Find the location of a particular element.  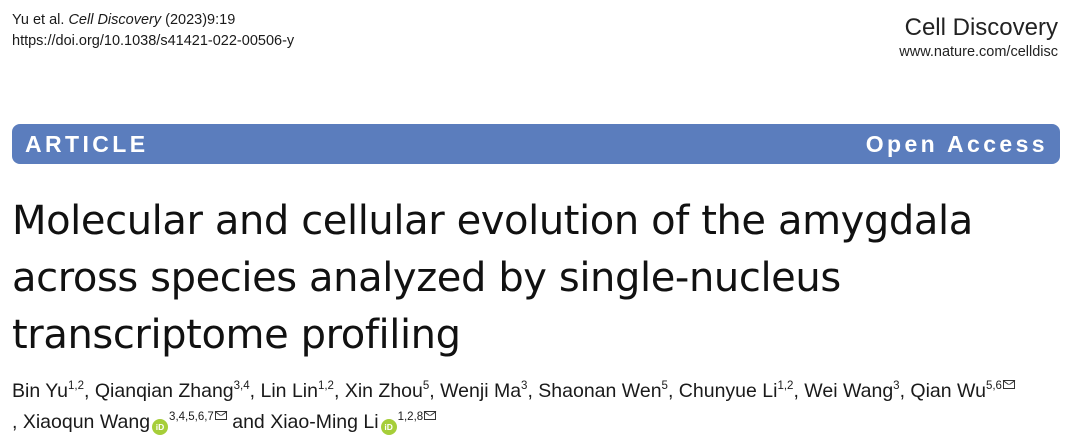

author-entry: Xin Zhou5, is located at coordinates (392, 391).